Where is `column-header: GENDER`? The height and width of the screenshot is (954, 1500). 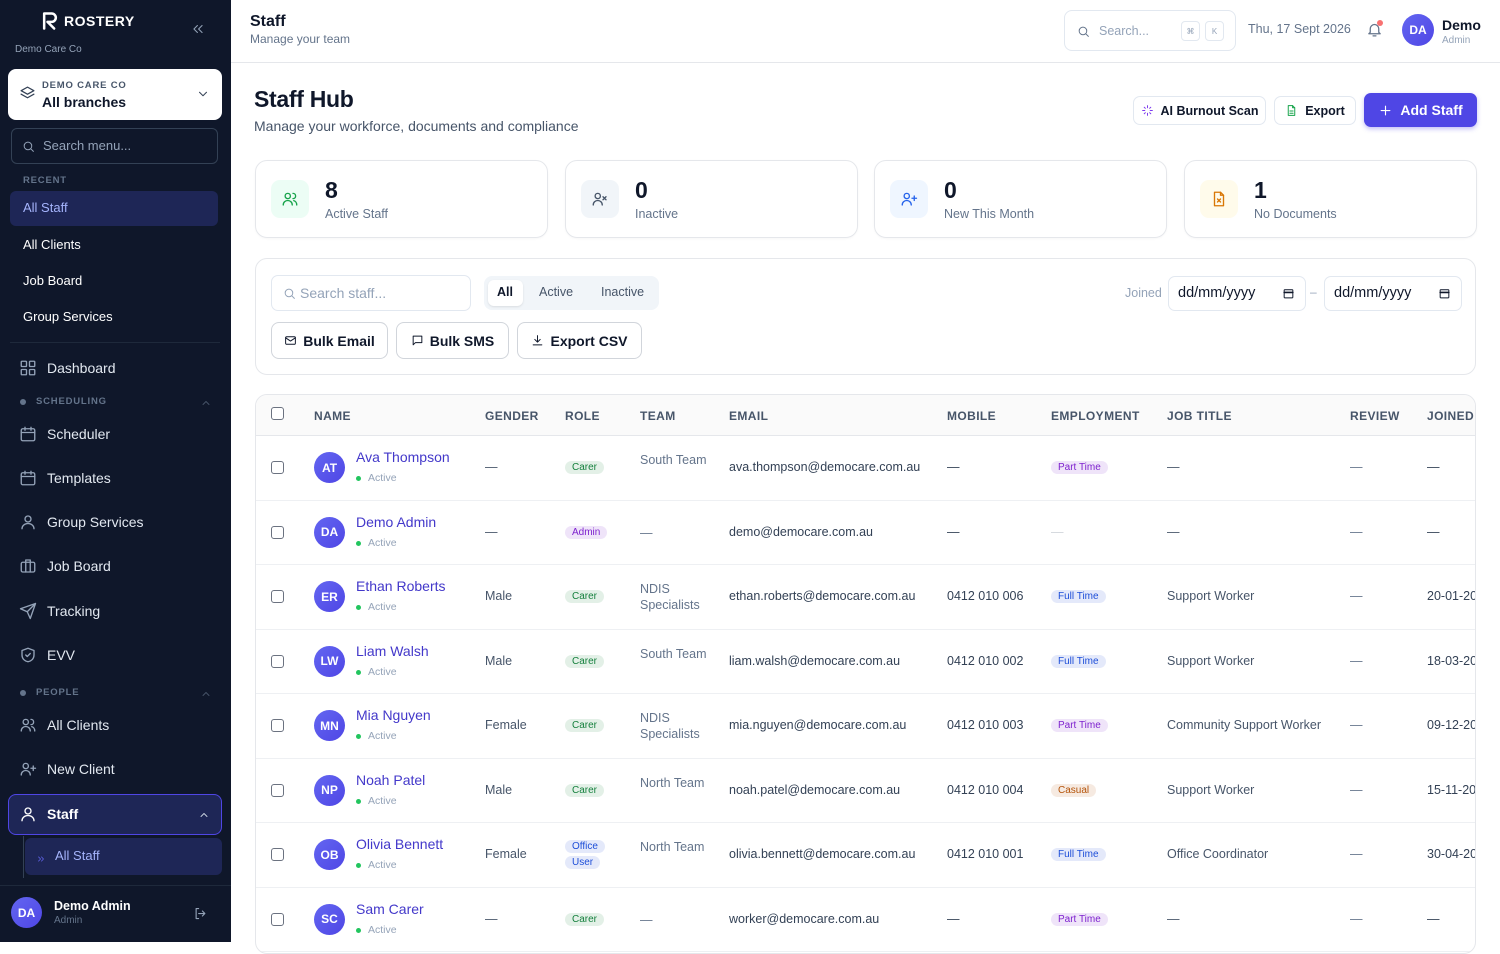 column-header: GENDER is located at coordinates (512, 416).